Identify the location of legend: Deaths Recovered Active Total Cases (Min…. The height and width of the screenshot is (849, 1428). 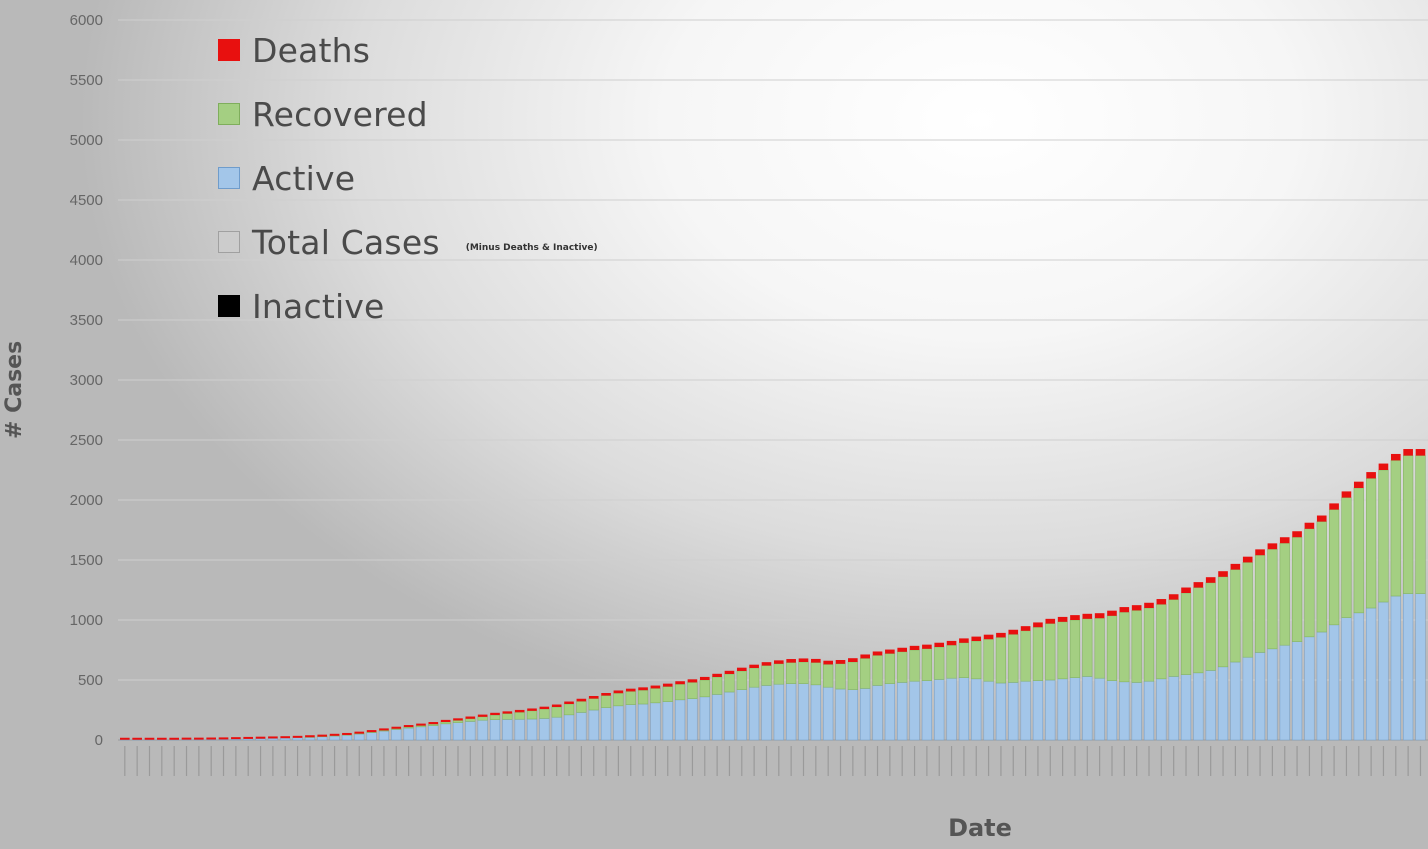
(408, 178).